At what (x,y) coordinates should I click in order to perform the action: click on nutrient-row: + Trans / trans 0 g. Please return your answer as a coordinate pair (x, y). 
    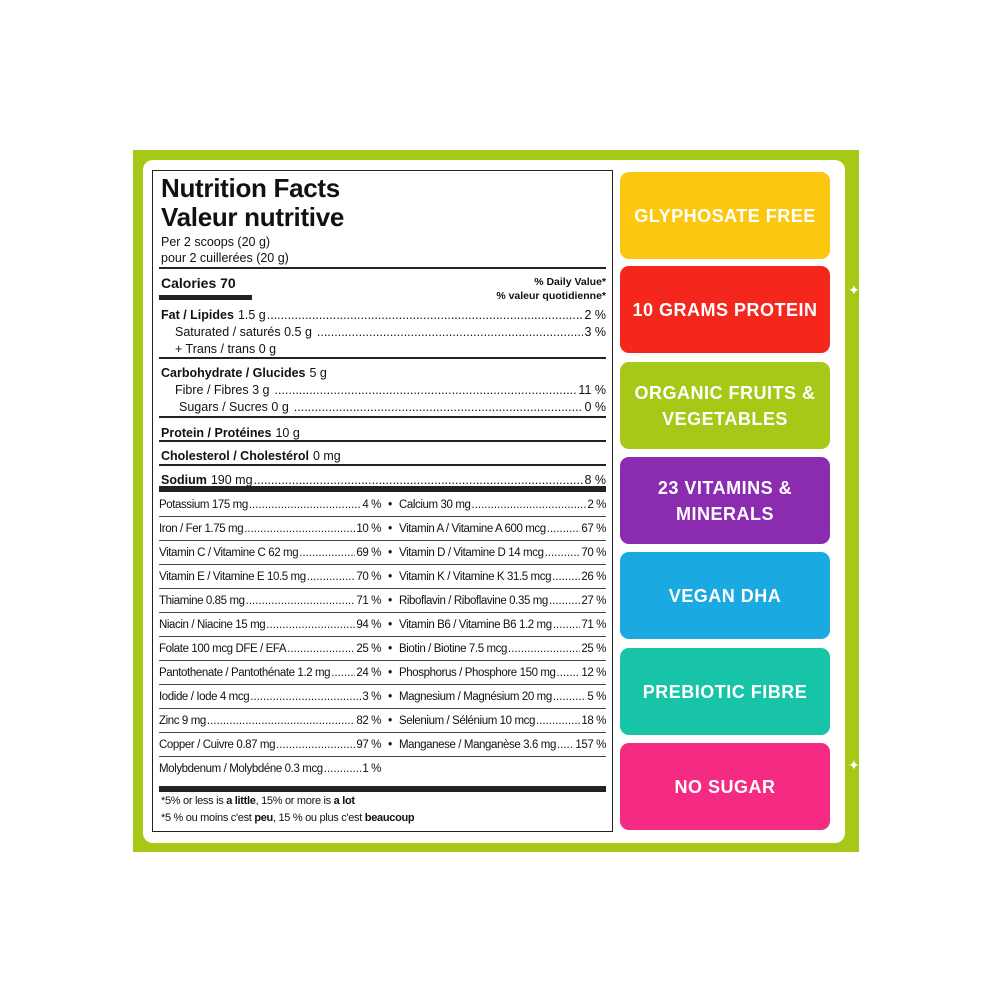
    Looking at the image, I should click on (226, 349).